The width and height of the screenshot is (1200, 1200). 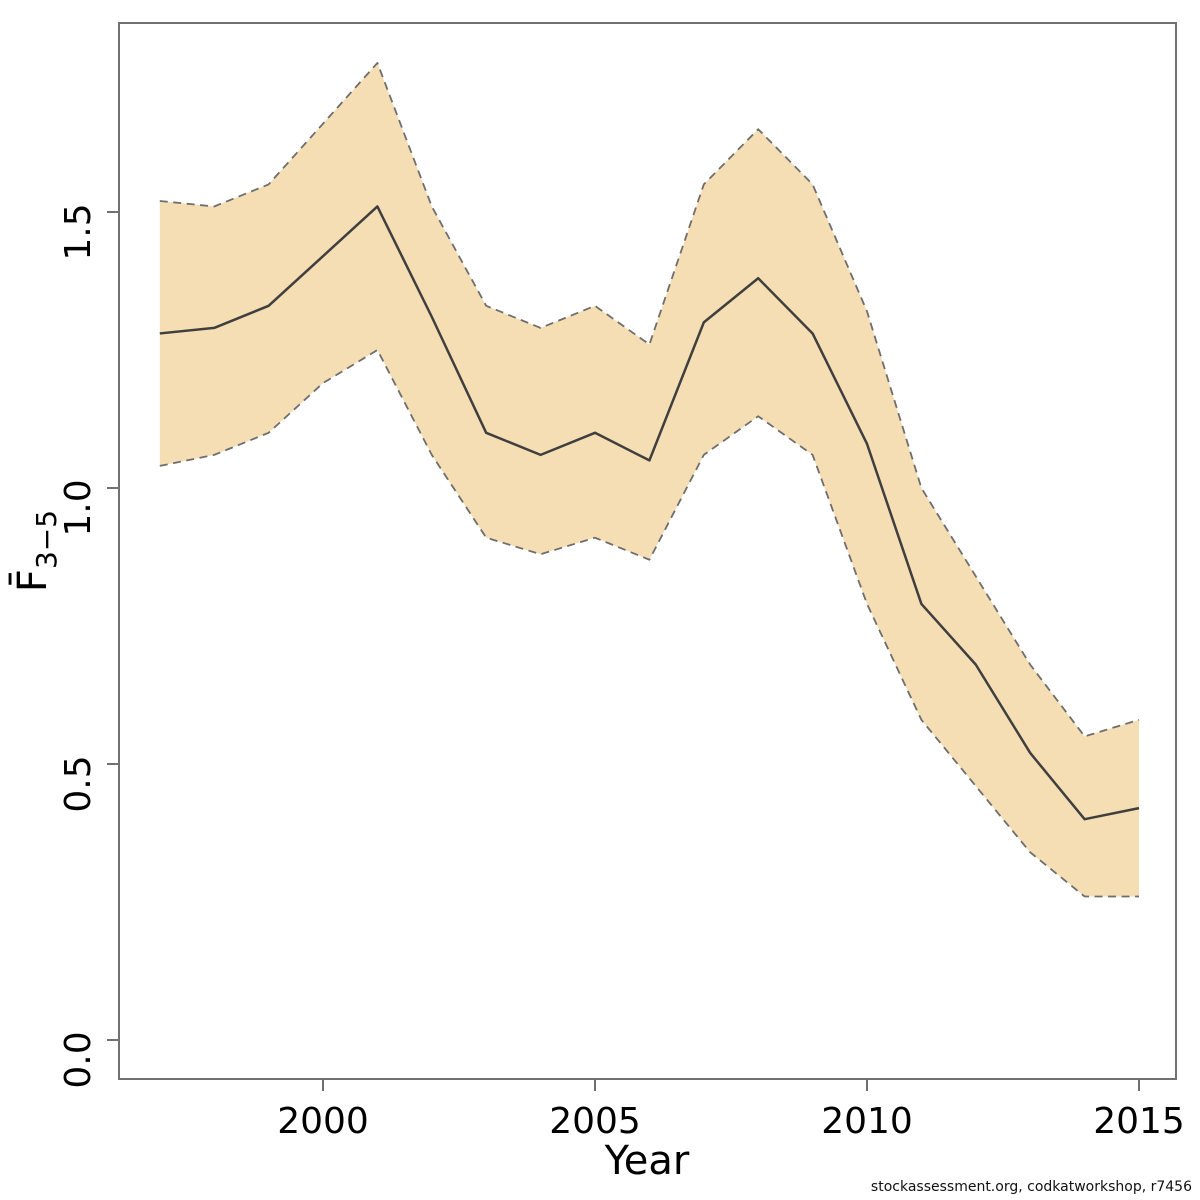 What do you see at coordinates (78, 231) in the screenshot?
I see `y-tick-label: 1.5` at bounding box center [78, 231].